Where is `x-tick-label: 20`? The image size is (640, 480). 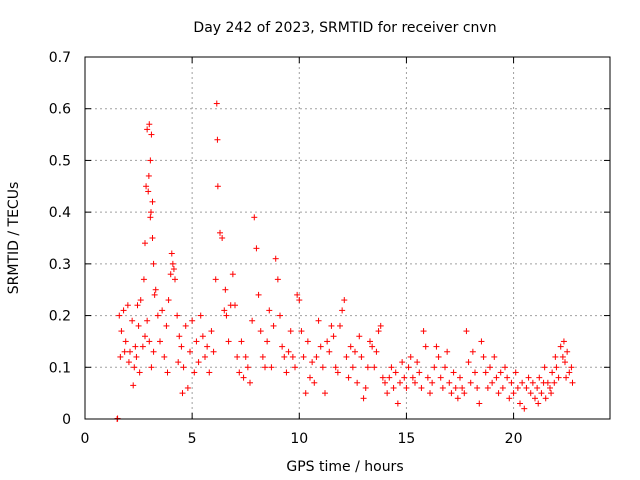 x-tick-label: 20 is located at coordinates (514, 439).